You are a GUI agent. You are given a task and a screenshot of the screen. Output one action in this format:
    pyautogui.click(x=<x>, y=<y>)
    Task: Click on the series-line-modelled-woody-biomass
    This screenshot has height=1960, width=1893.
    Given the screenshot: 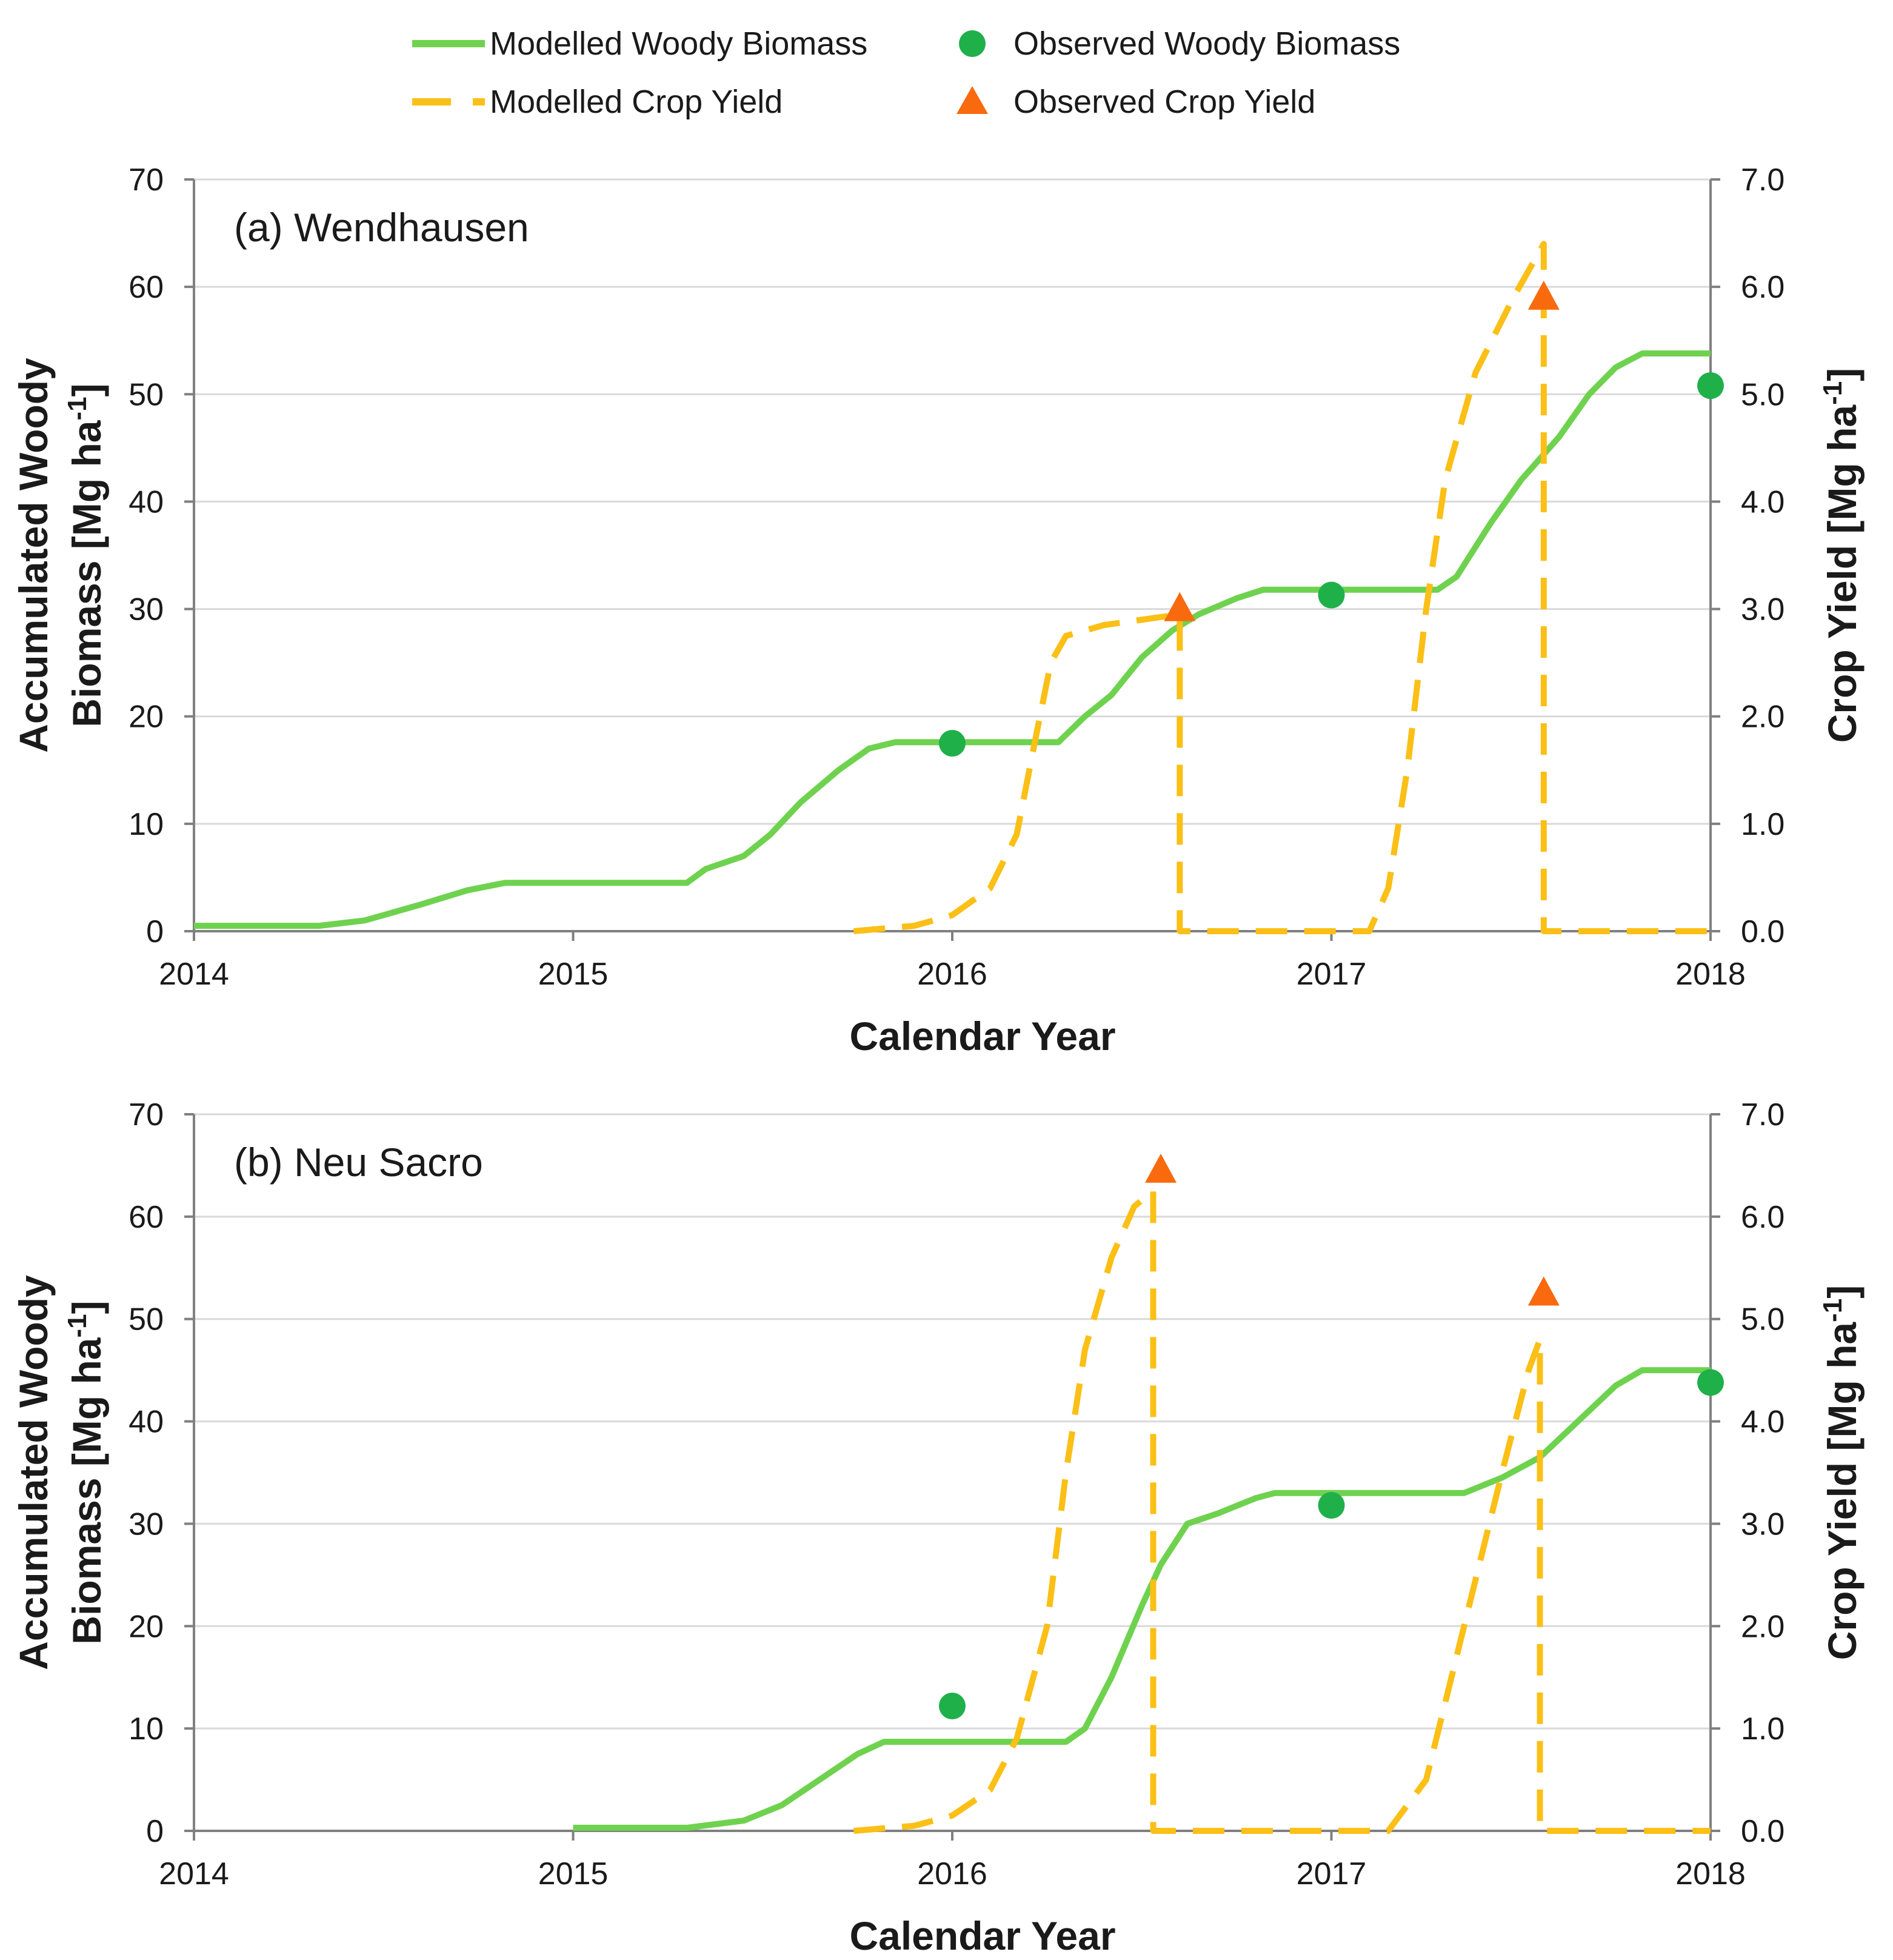 What is the action you would take?
    pyautogui.click(x=1142, y=1599)
    